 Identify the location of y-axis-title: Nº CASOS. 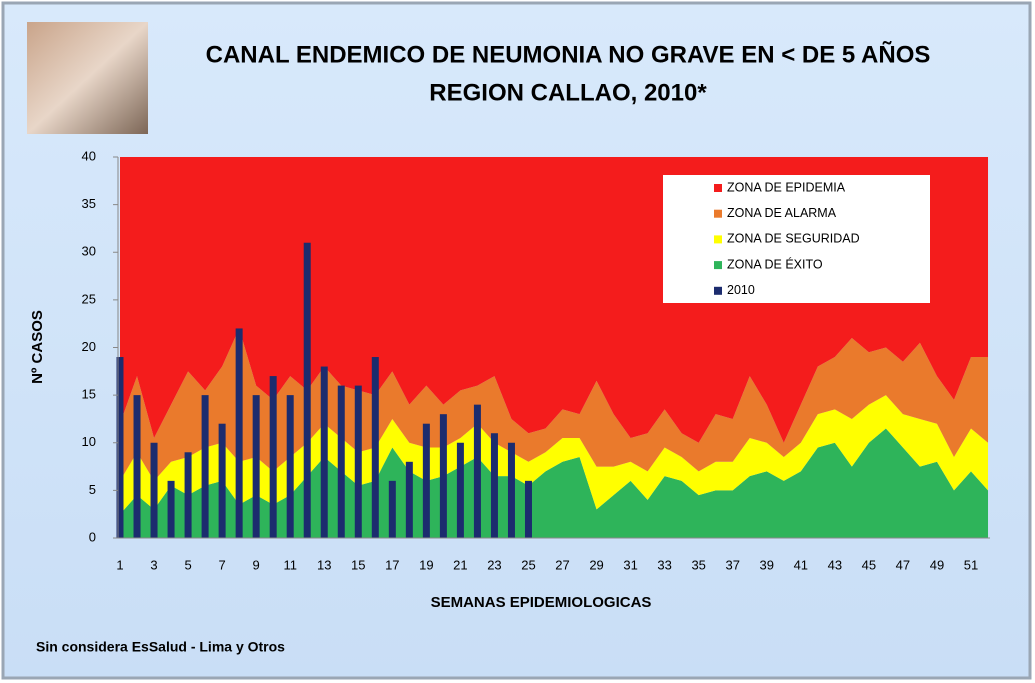
(37, 347).